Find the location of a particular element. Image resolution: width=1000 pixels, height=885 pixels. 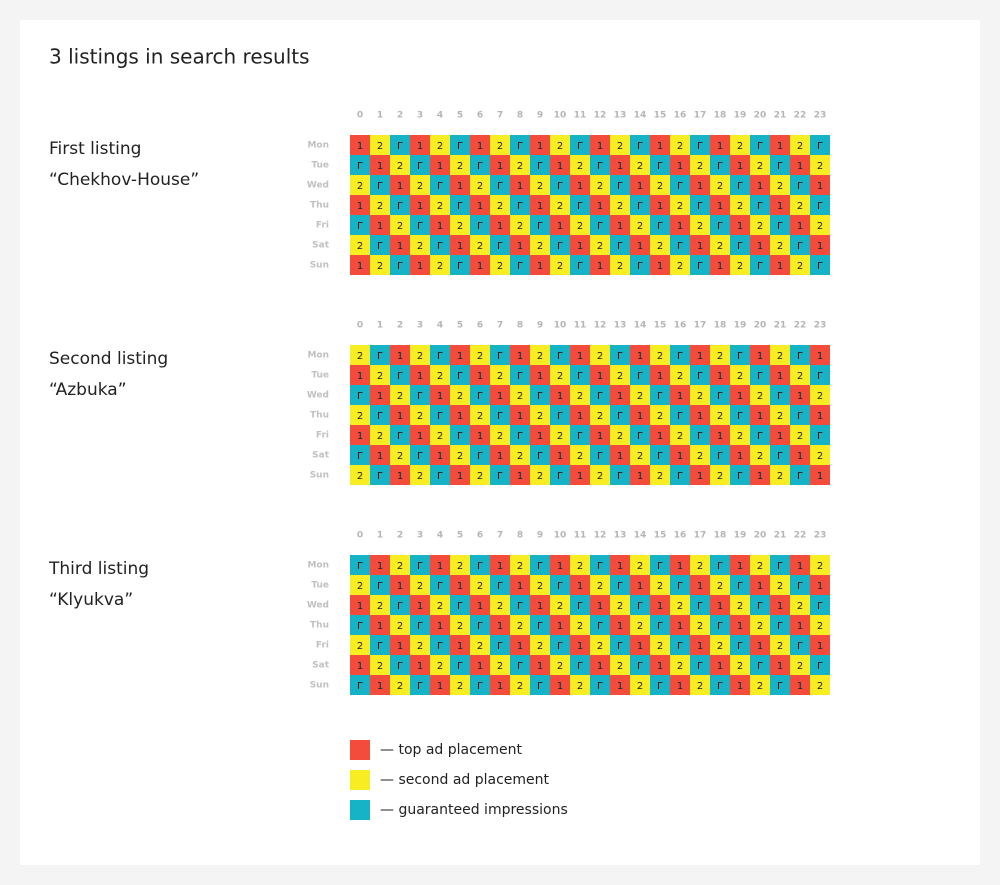

day-label: Wed is located at coordinates (318, 186).